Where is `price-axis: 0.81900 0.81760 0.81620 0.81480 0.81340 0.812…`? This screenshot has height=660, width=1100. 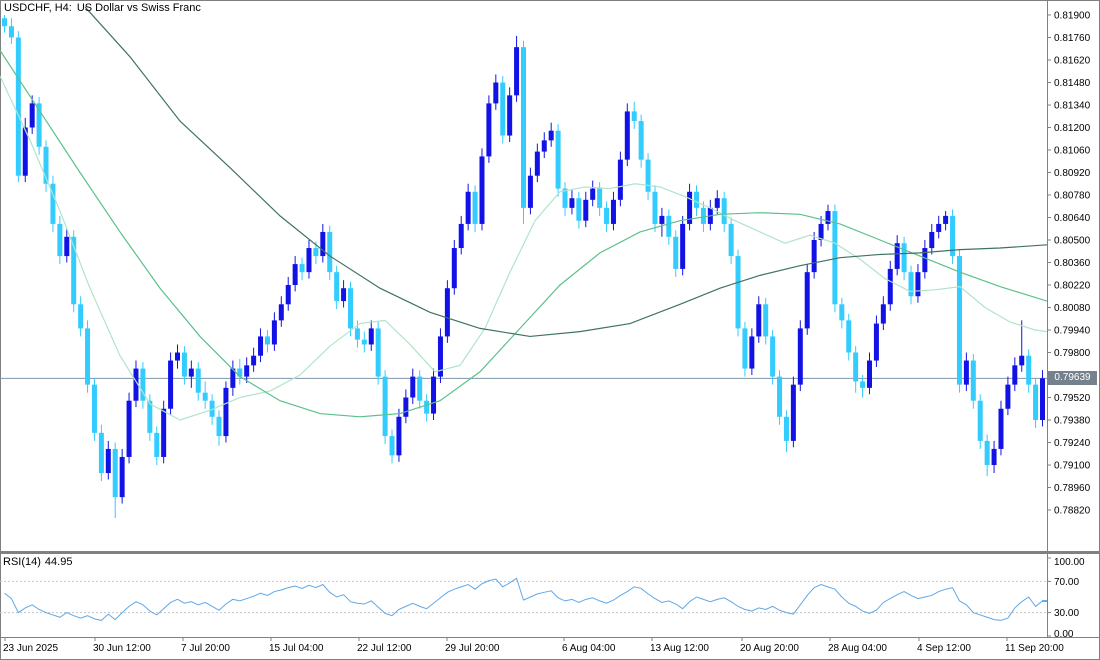
price-axis: 0.81900 0.81760 0.81620 0.81480 0.81340 0.812… is located at coordinates (1069, 264).